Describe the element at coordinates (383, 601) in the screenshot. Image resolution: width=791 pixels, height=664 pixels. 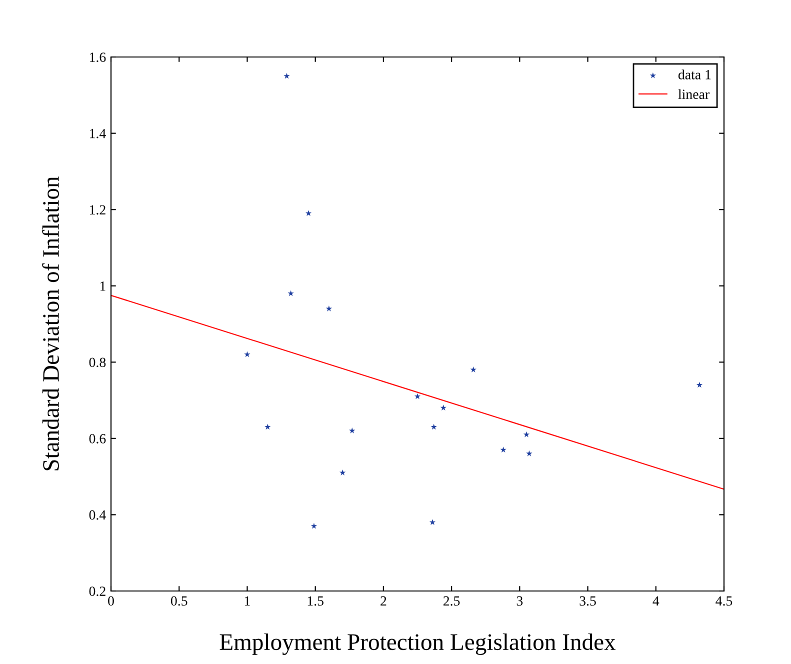
I see `x-tick-label: 2` at that location.